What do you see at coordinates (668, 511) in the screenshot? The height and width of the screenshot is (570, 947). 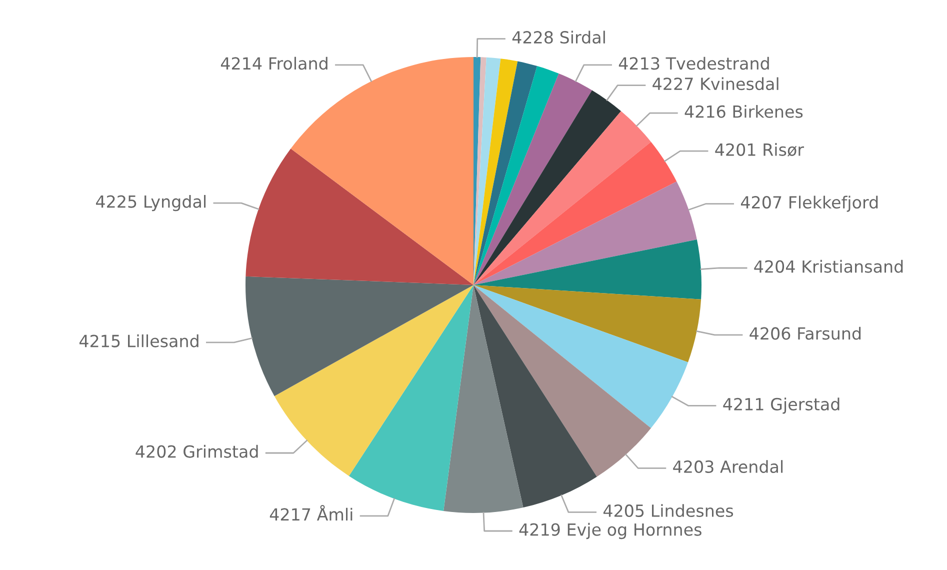 I see `slice-label: 4205 Lindesnes` at bounding box center [668, 511].